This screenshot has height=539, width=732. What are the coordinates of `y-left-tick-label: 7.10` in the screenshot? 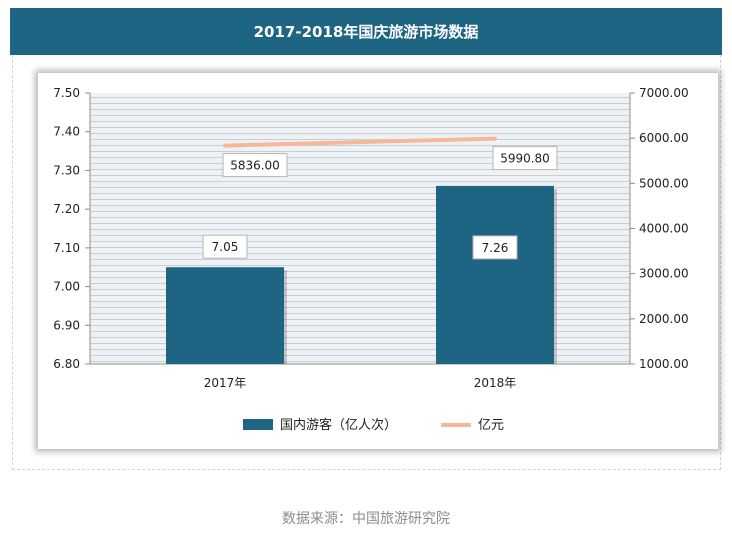 It's located at (66, 248).